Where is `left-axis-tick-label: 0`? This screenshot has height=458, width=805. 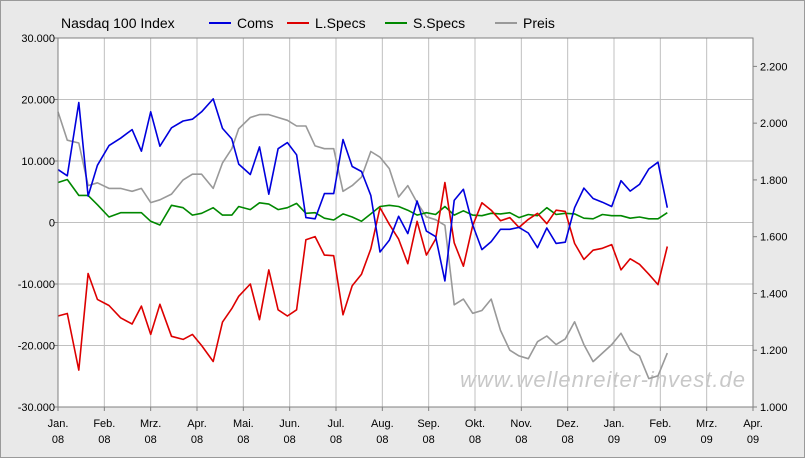
left-axis-tick-label: 0 is located at coordinates (52, 224).